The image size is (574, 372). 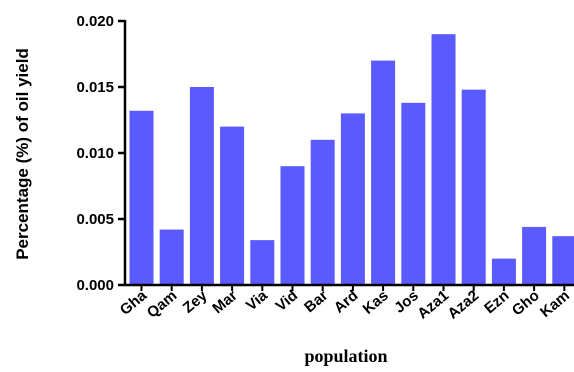 I want to click on bar-via, so click(x=262, y=262).